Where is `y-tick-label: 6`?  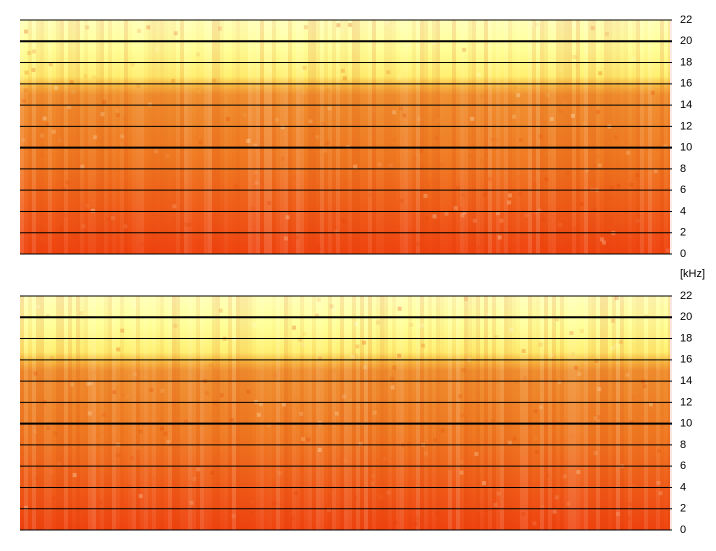 y-tick-label: 6 is located at coordinates (683, 466).